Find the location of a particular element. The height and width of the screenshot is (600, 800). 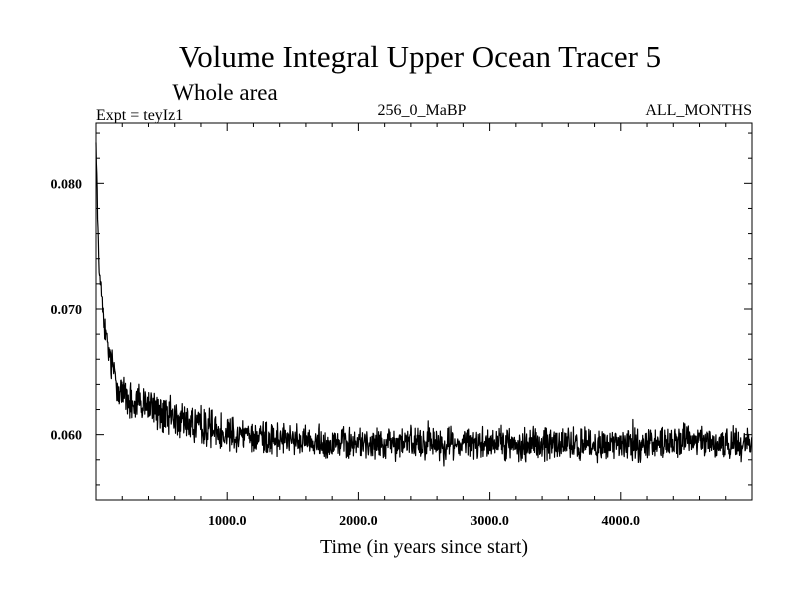

x-tick-label: 3000.0 is located at coordinates (489, 521).